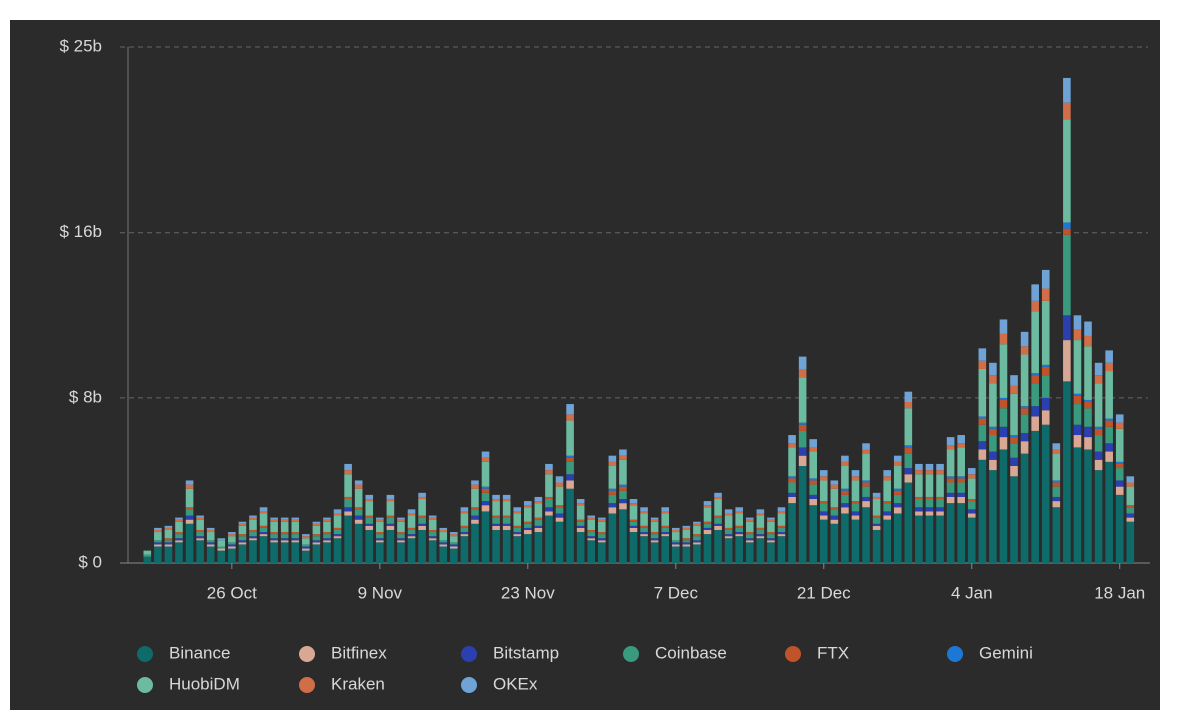 This screenshot has height=724, width=1199. I want to click on y-tick-label: $ 0, so click(90, 561).